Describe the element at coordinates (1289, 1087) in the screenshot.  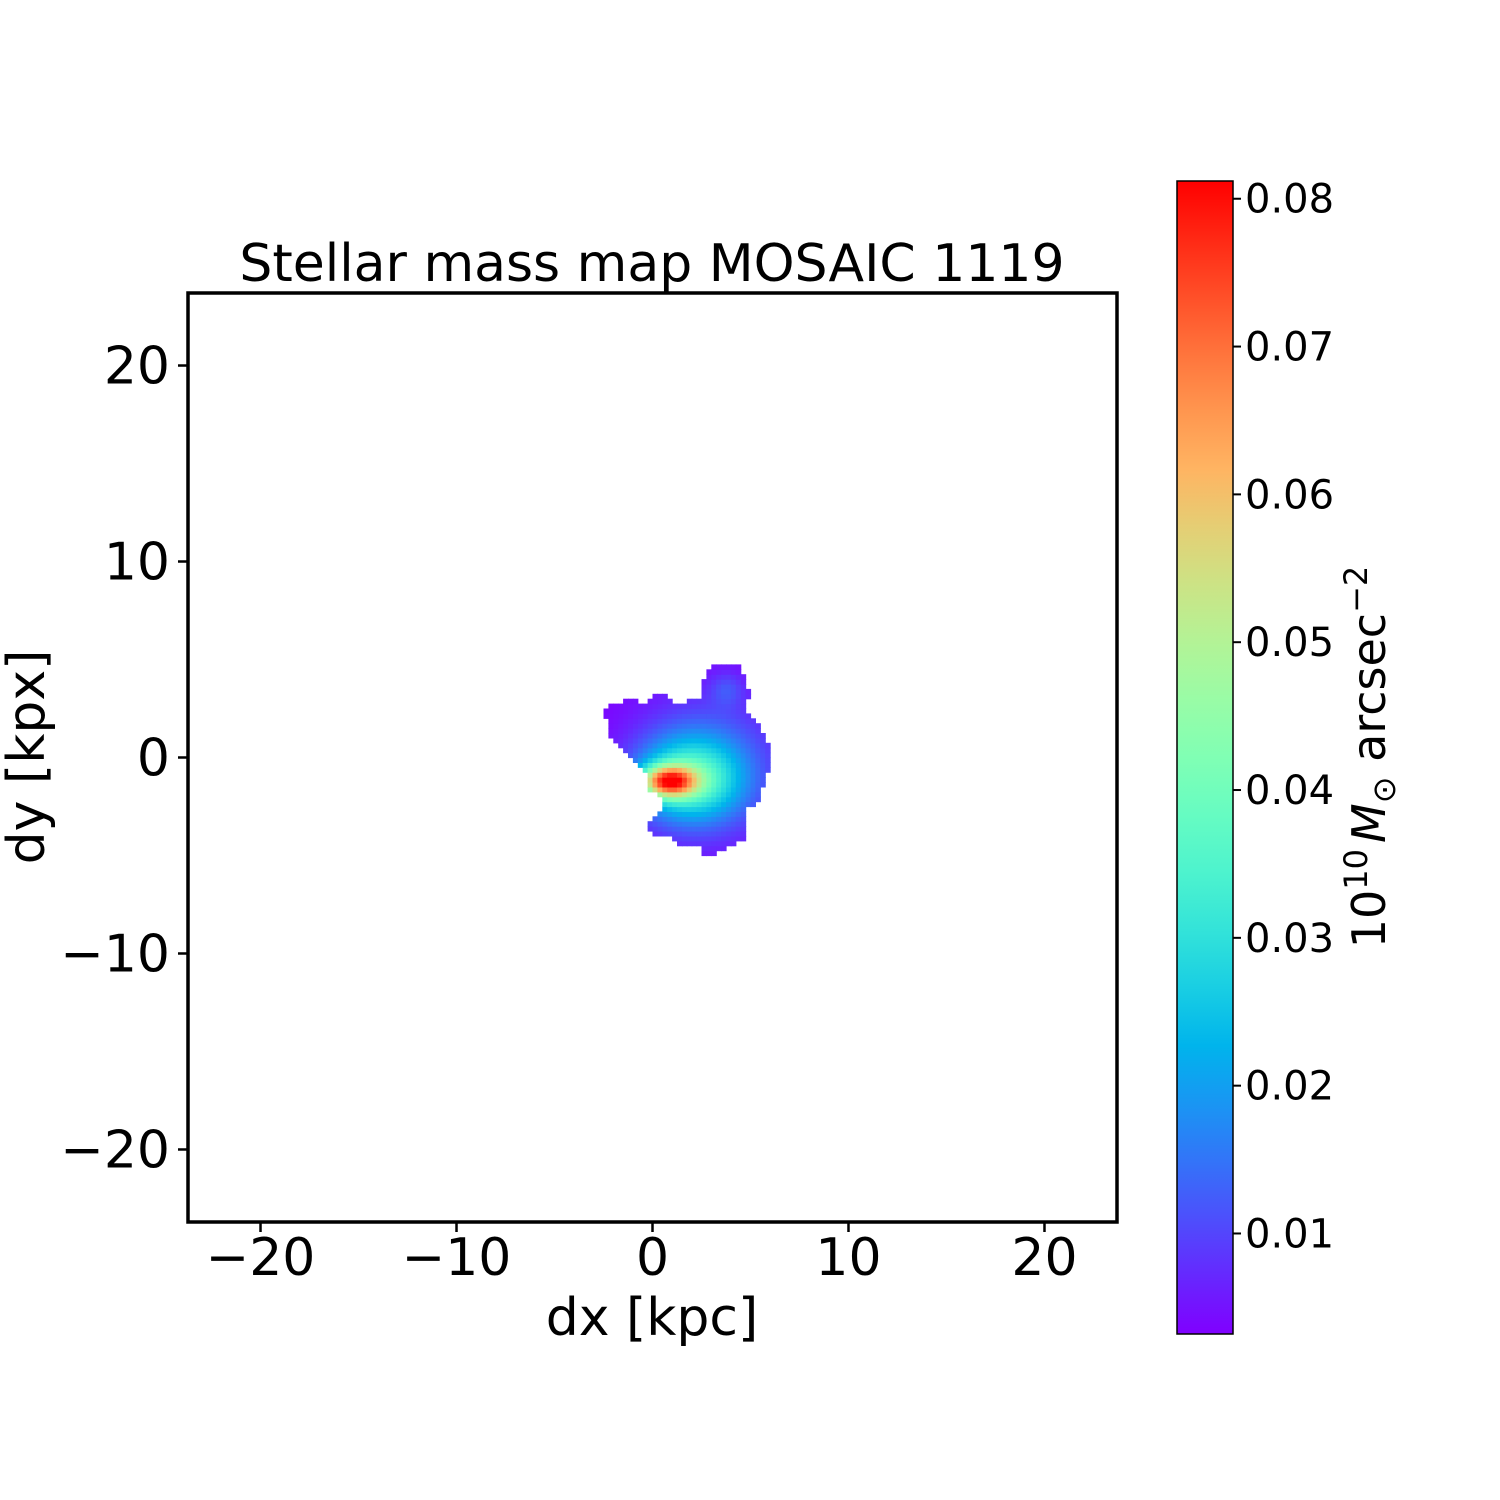
I see `colorbar-tick-label: 0.02` at that location.